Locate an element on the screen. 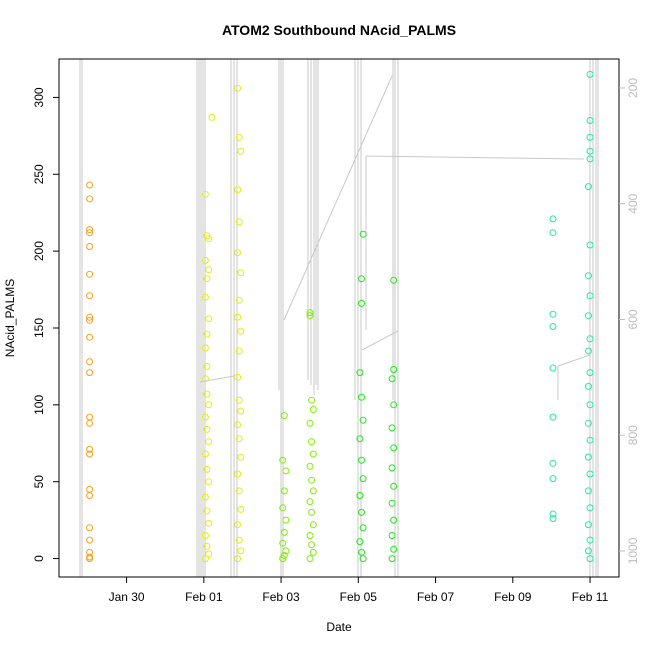 The height and width of the screenshot is (650, 650). x-tick-label: Feb 09 is located at coordinates (513, 597).